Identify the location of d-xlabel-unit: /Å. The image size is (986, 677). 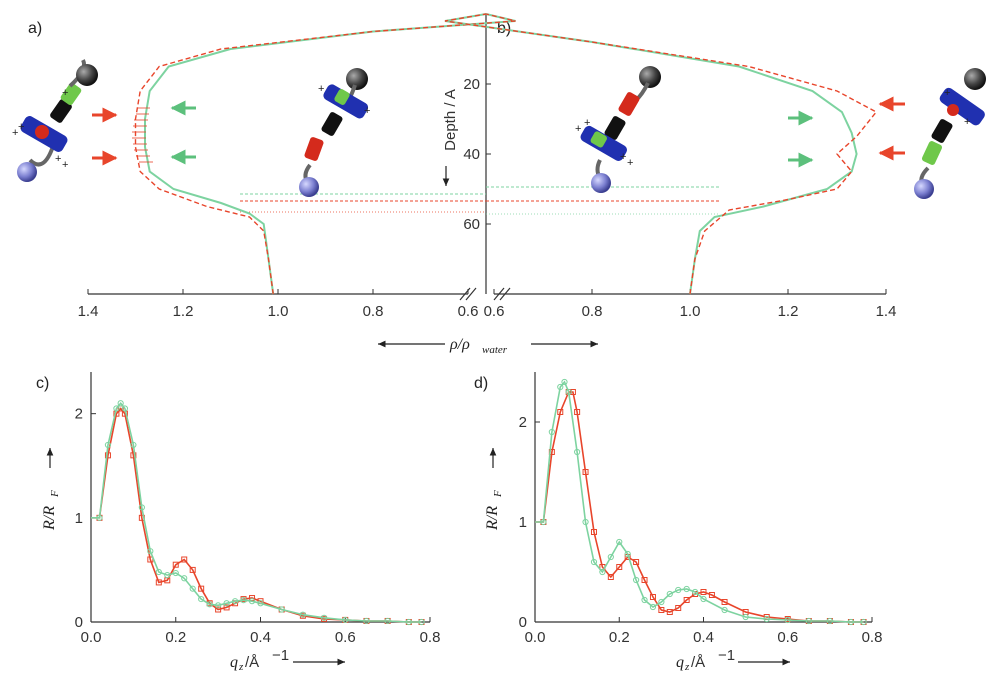
(698, 662).